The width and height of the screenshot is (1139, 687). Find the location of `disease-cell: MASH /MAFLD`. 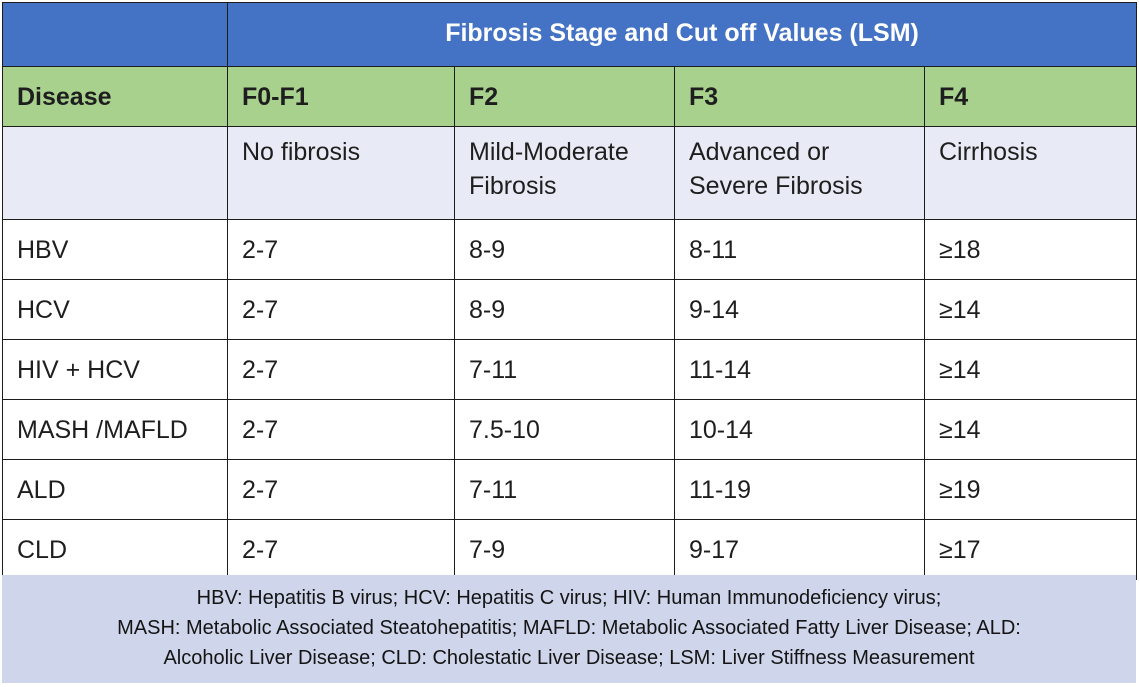

disease-cell: MASH /MAFLD is located at coordinates (115, 429).